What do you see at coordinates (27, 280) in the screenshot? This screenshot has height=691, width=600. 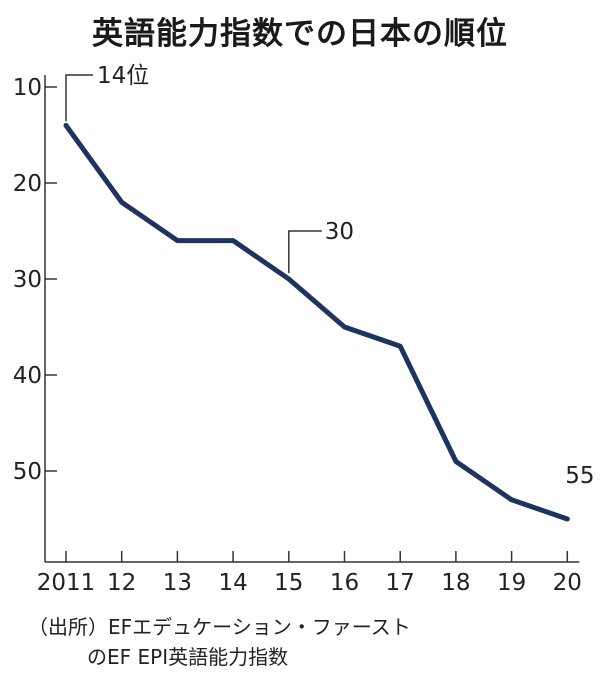 I see `y-tick-label: 30` at bounding box center [27, 280].